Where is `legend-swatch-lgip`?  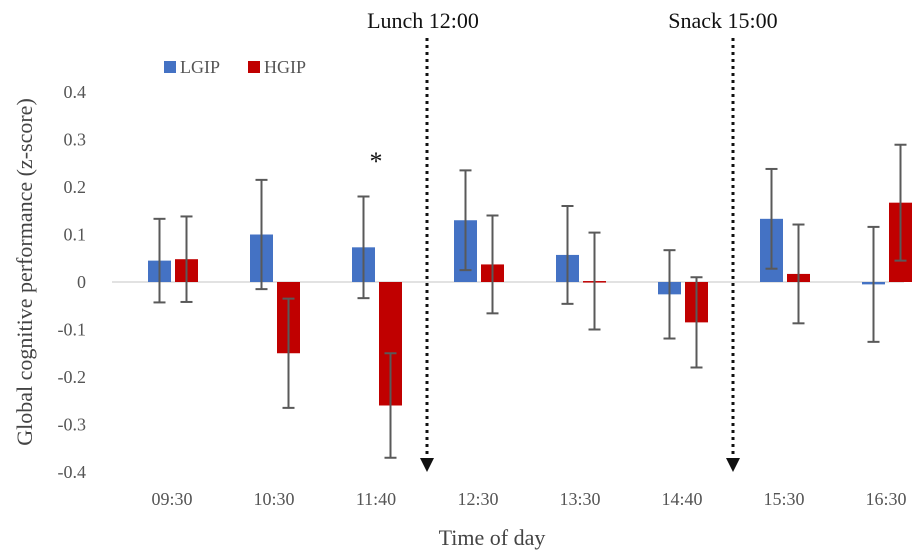 legend-swatch-lgip is located at coordinates (170, 67).